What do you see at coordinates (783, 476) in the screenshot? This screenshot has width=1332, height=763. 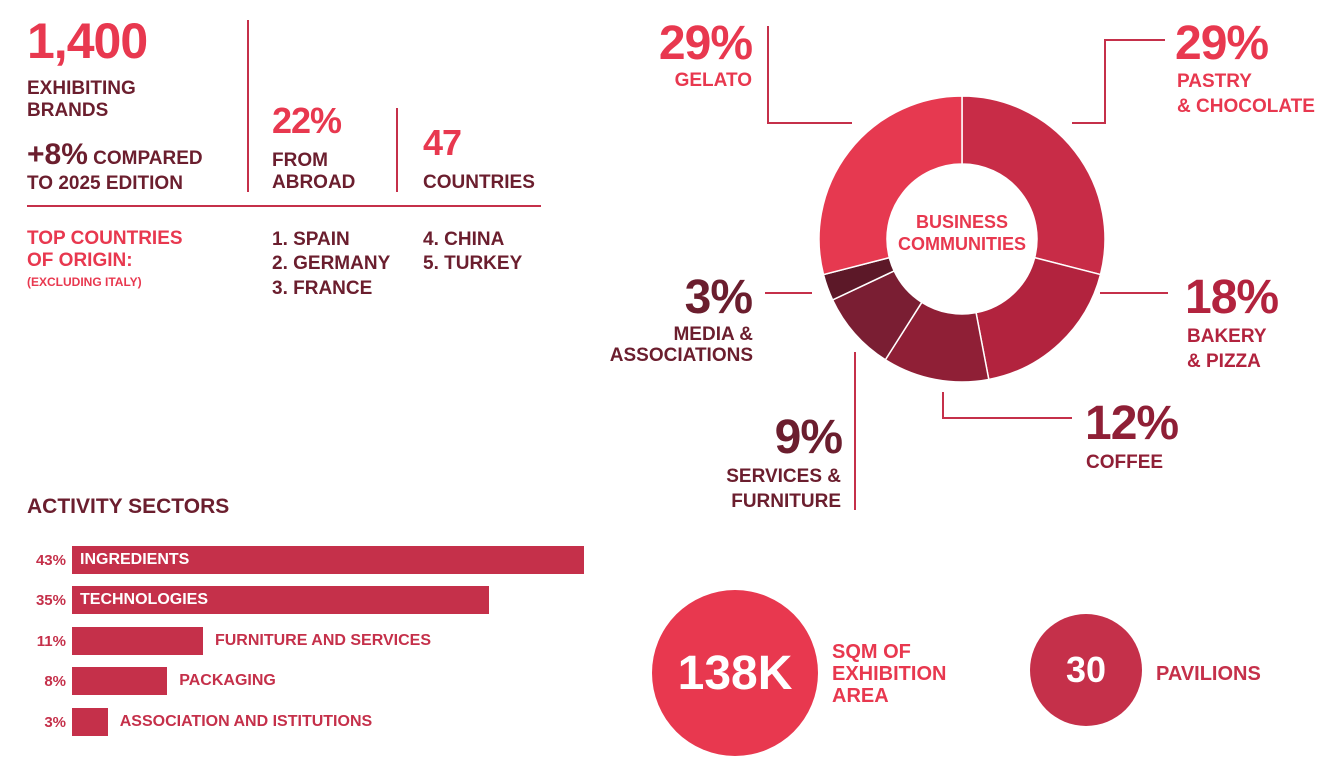 I see `services-label-l1: SERVICES &` at bounding box center [783, 476].